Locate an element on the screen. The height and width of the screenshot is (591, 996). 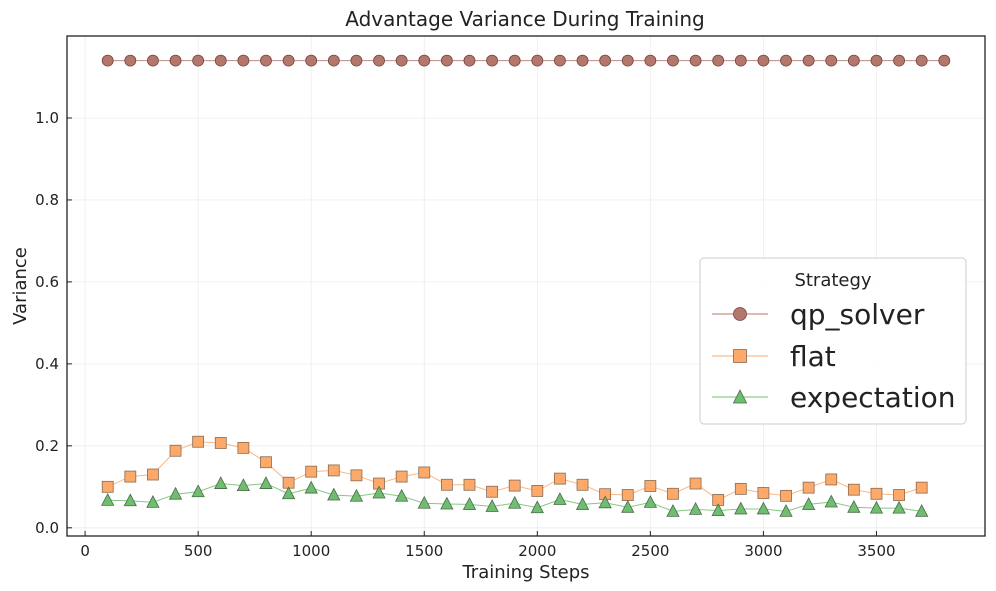
x-tick-label: 1000 is located at coordinates (311, 551).